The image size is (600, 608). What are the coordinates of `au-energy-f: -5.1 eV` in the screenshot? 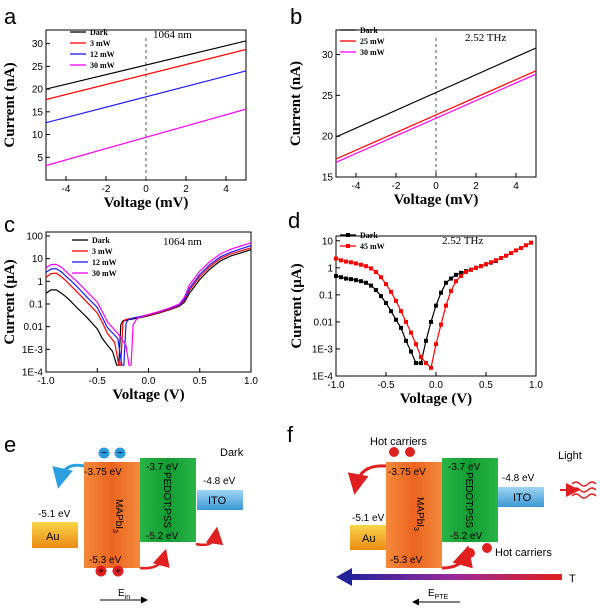 It's located at (368, 518).